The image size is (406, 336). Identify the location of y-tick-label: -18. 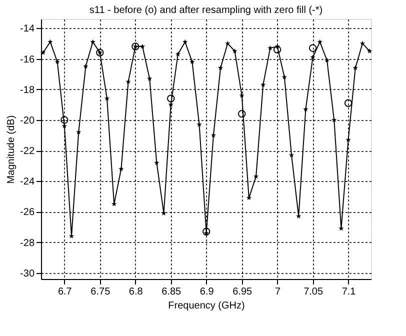
(27, 90).